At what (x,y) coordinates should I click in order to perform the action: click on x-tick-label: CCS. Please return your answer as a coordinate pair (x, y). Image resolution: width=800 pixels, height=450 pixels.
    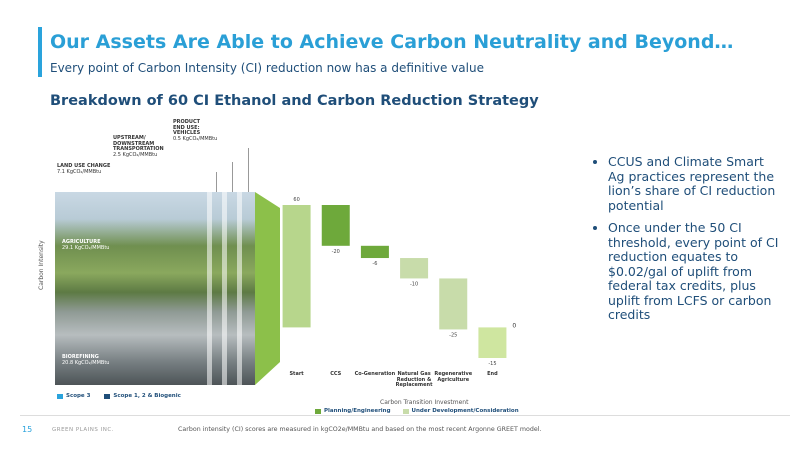
    Looking at the image, I should click on (336, 374).